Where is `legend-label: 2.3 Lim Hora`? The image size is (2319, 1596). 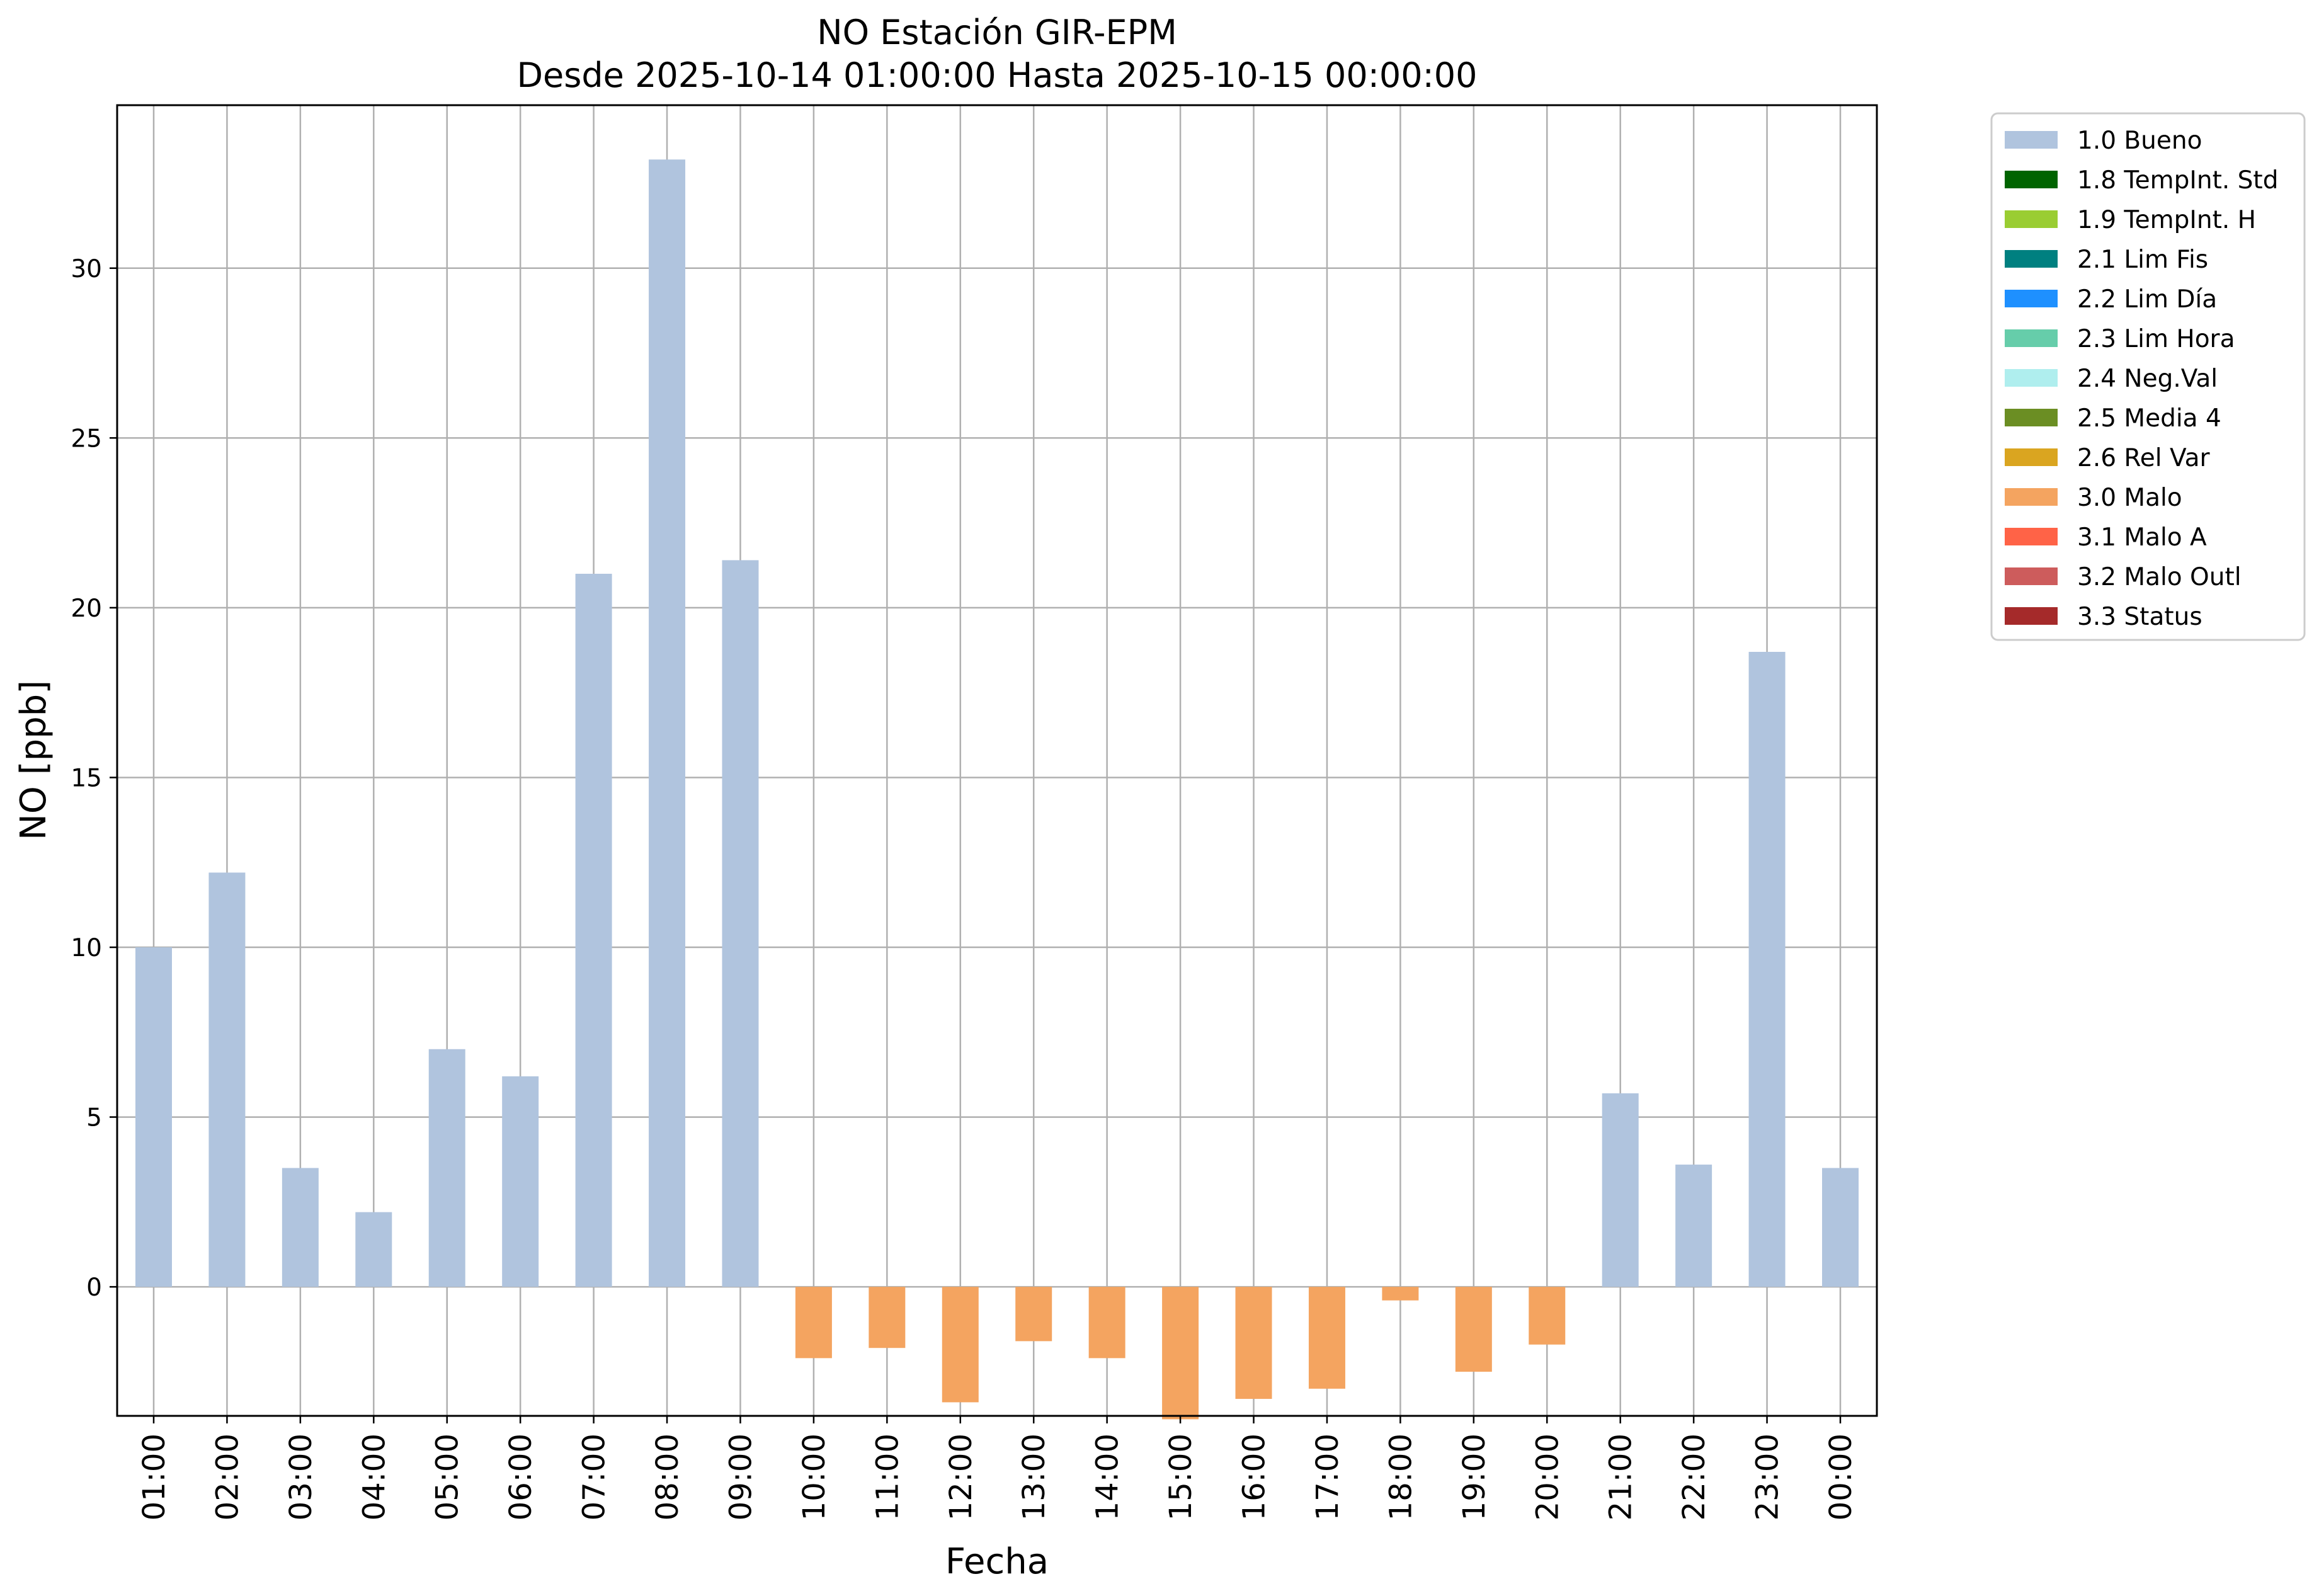
legend-label: 2.3 Lim Hora is located at coordinates (2156, 339).